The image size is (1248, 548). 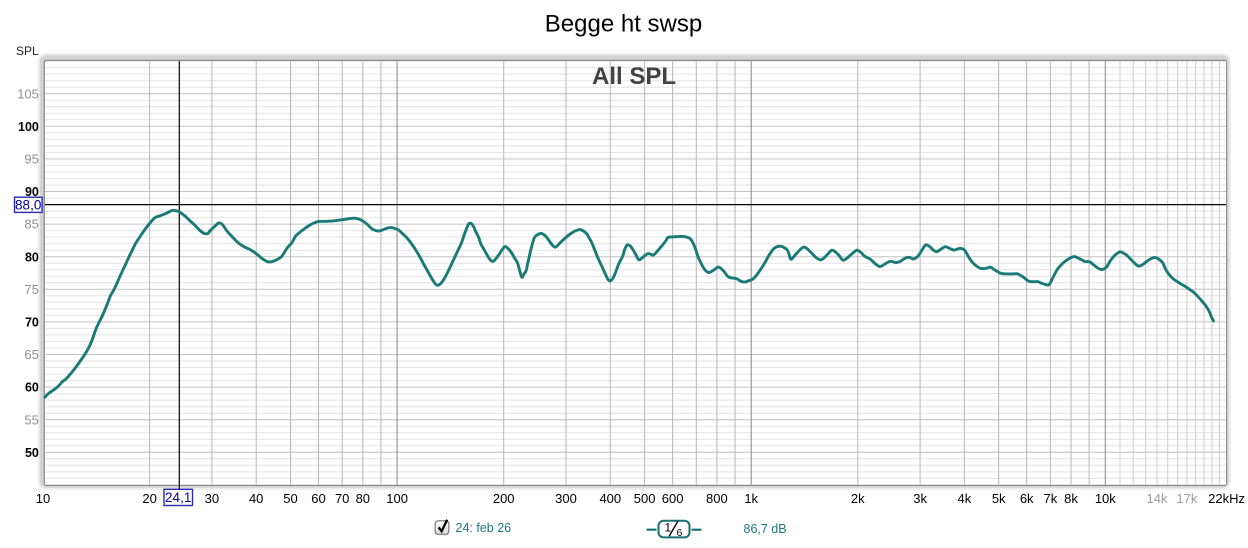 I want to click on svg-text: 86,7 dB, so click(x=765, y=529).